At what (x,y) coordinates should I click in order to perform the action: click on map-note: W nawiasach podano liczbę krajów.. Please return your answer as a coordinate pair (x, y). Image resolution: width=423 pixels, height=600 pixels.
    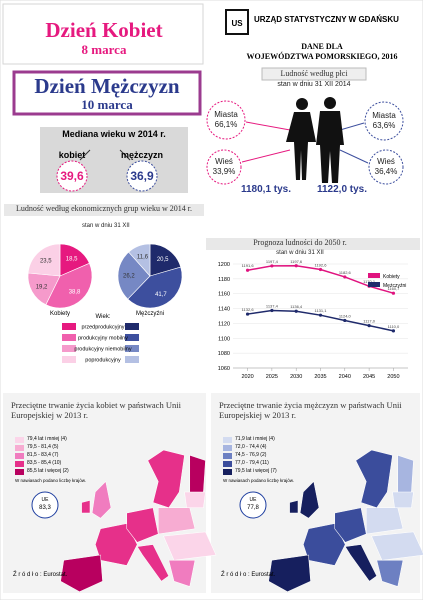
    Looking at the image, I should click on (51, 480).